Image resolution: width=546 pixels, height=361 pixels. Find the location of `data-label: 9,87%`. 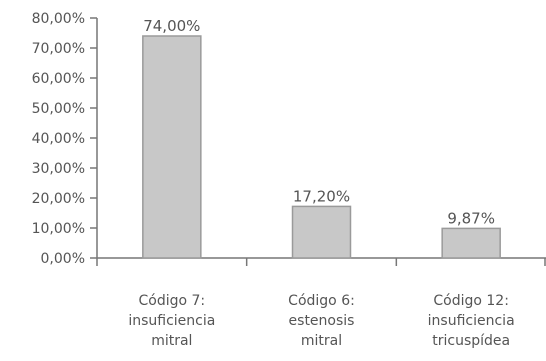

data-label: 9,87% is located at coordinates (471, 218).